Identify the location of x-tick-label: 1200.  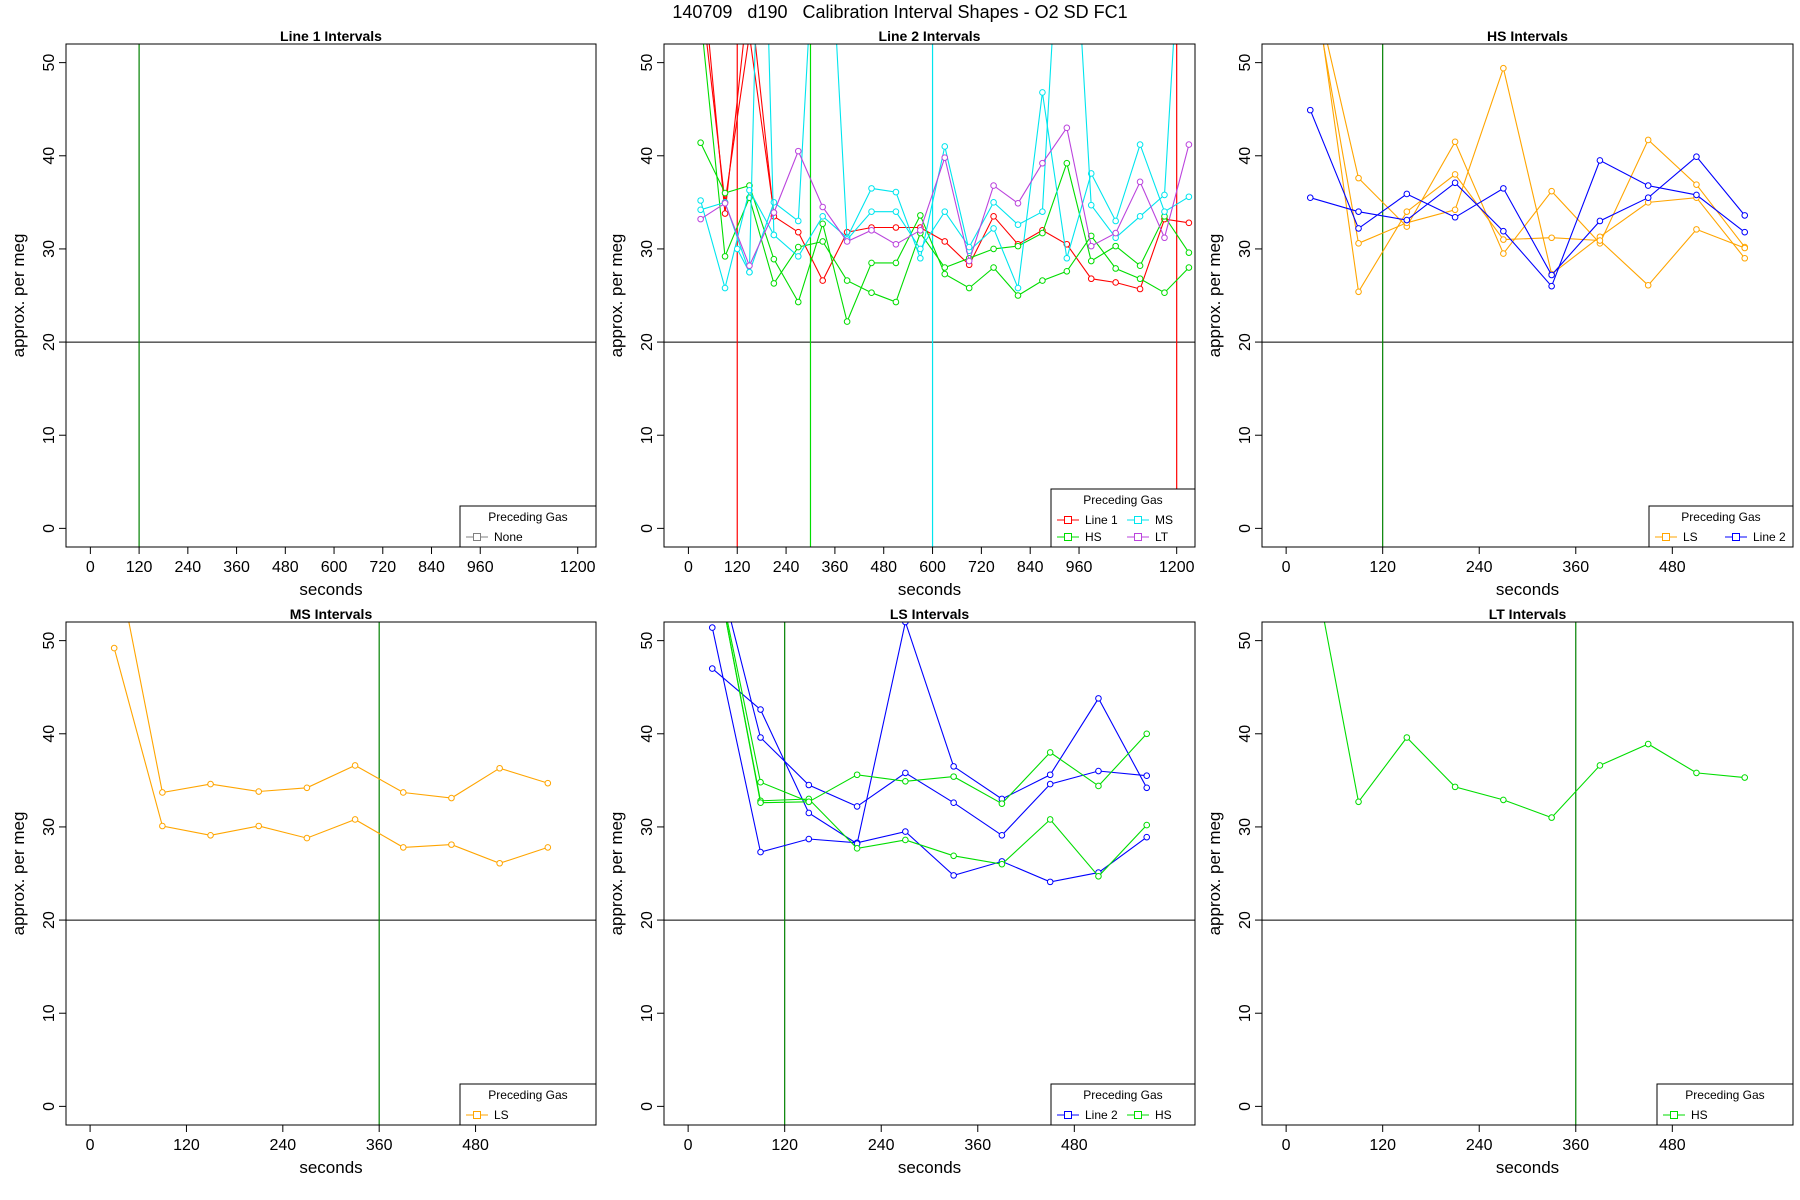
(578, 567).